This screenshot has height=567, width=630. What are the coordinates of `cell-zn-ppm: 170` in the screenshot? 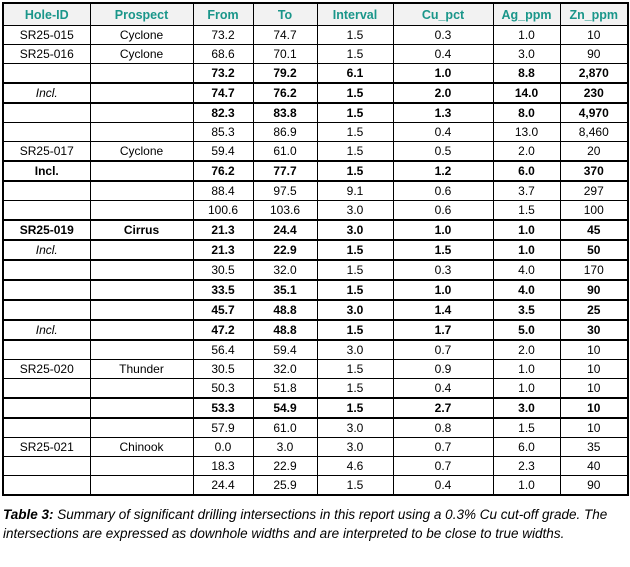 It's located at (594, 270).